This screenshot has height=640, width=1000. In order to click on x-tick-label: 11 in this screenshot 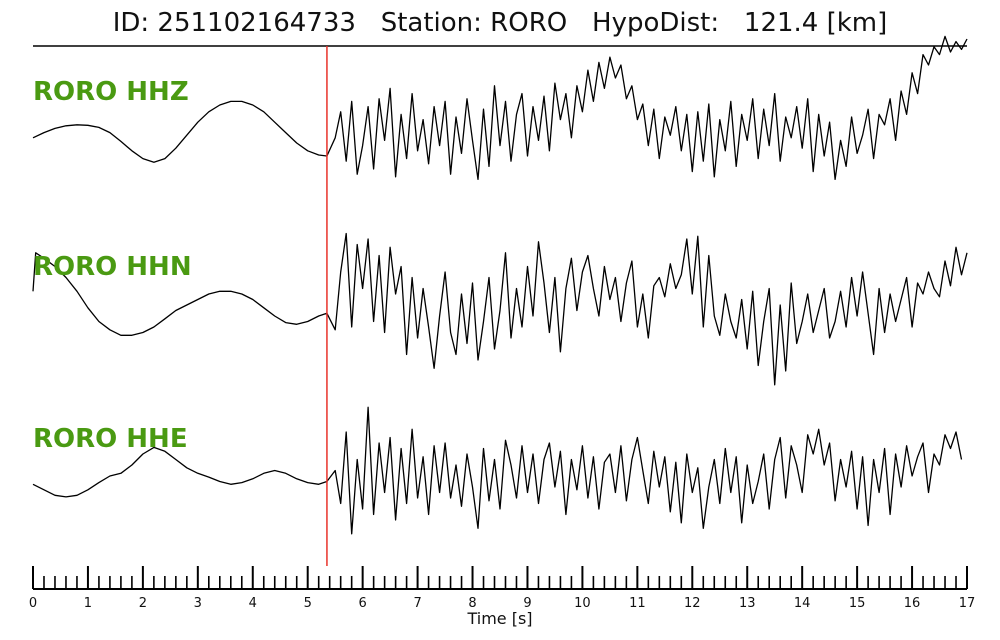, I will do `click(637, 603)`.